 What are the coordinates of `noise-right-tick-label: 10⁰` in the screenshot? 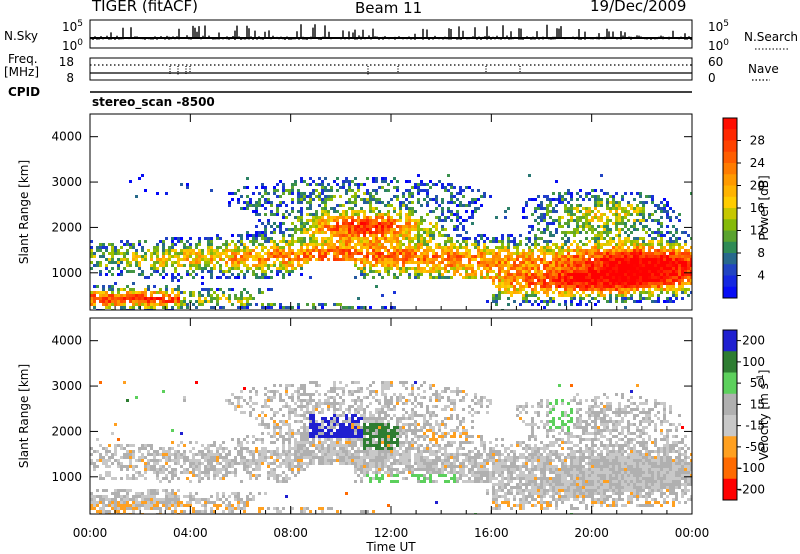 It's located at (718, 45).